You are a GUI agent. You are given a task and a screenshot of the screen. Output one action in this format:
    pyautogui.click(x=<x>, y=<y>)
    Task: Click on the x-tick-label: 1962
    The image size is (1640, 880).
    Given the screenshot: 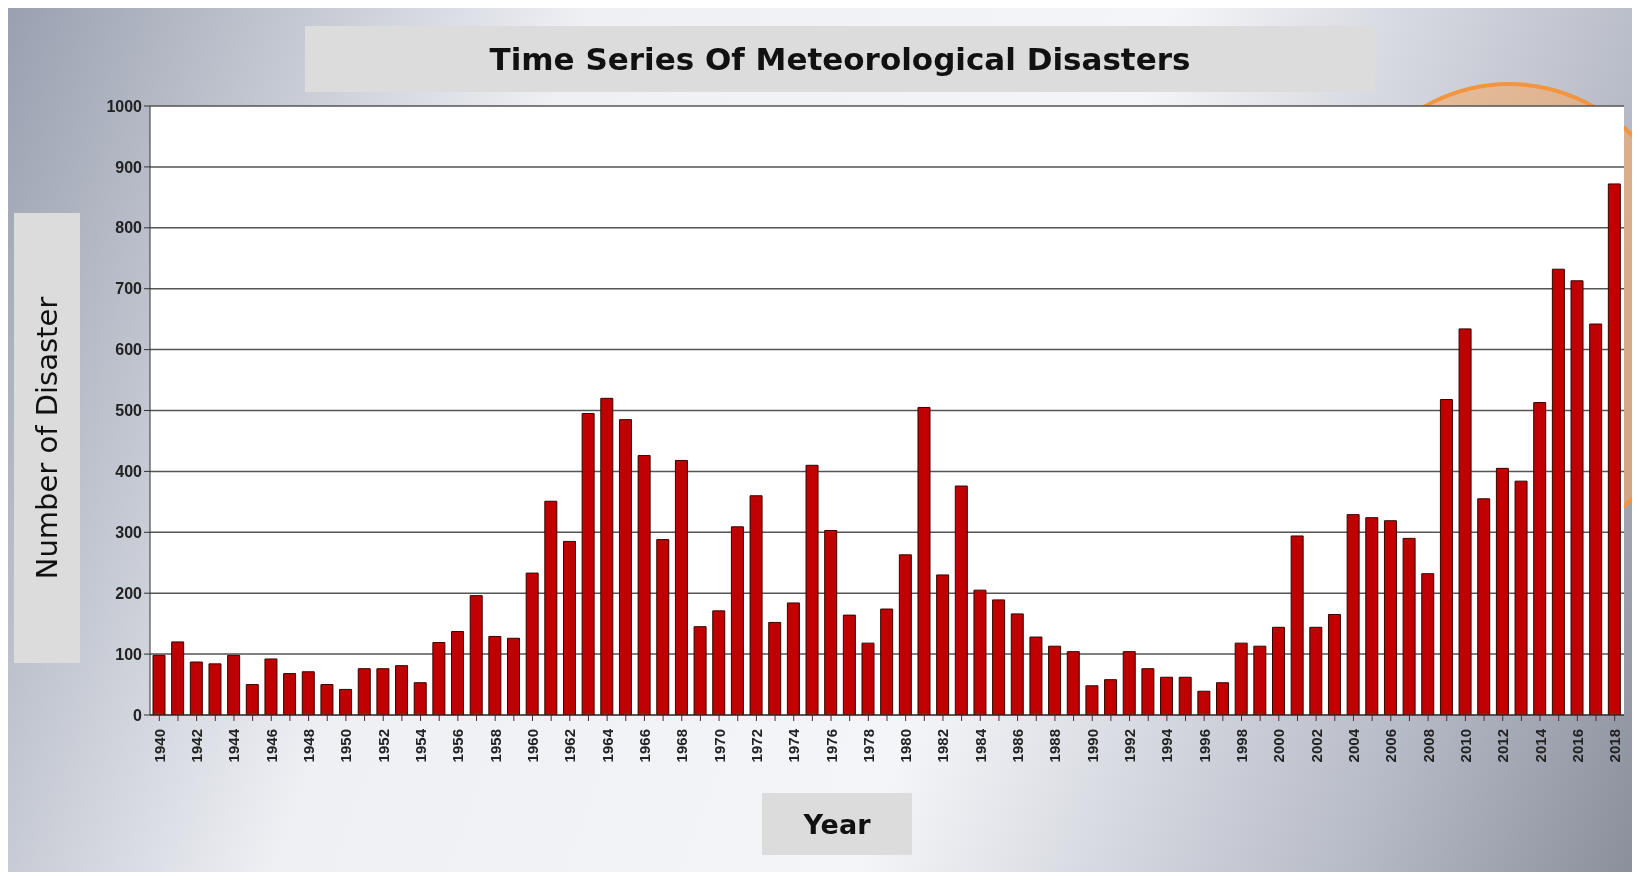 What is the action you would take?
    pyautogui.click(x=570, y=746)
    